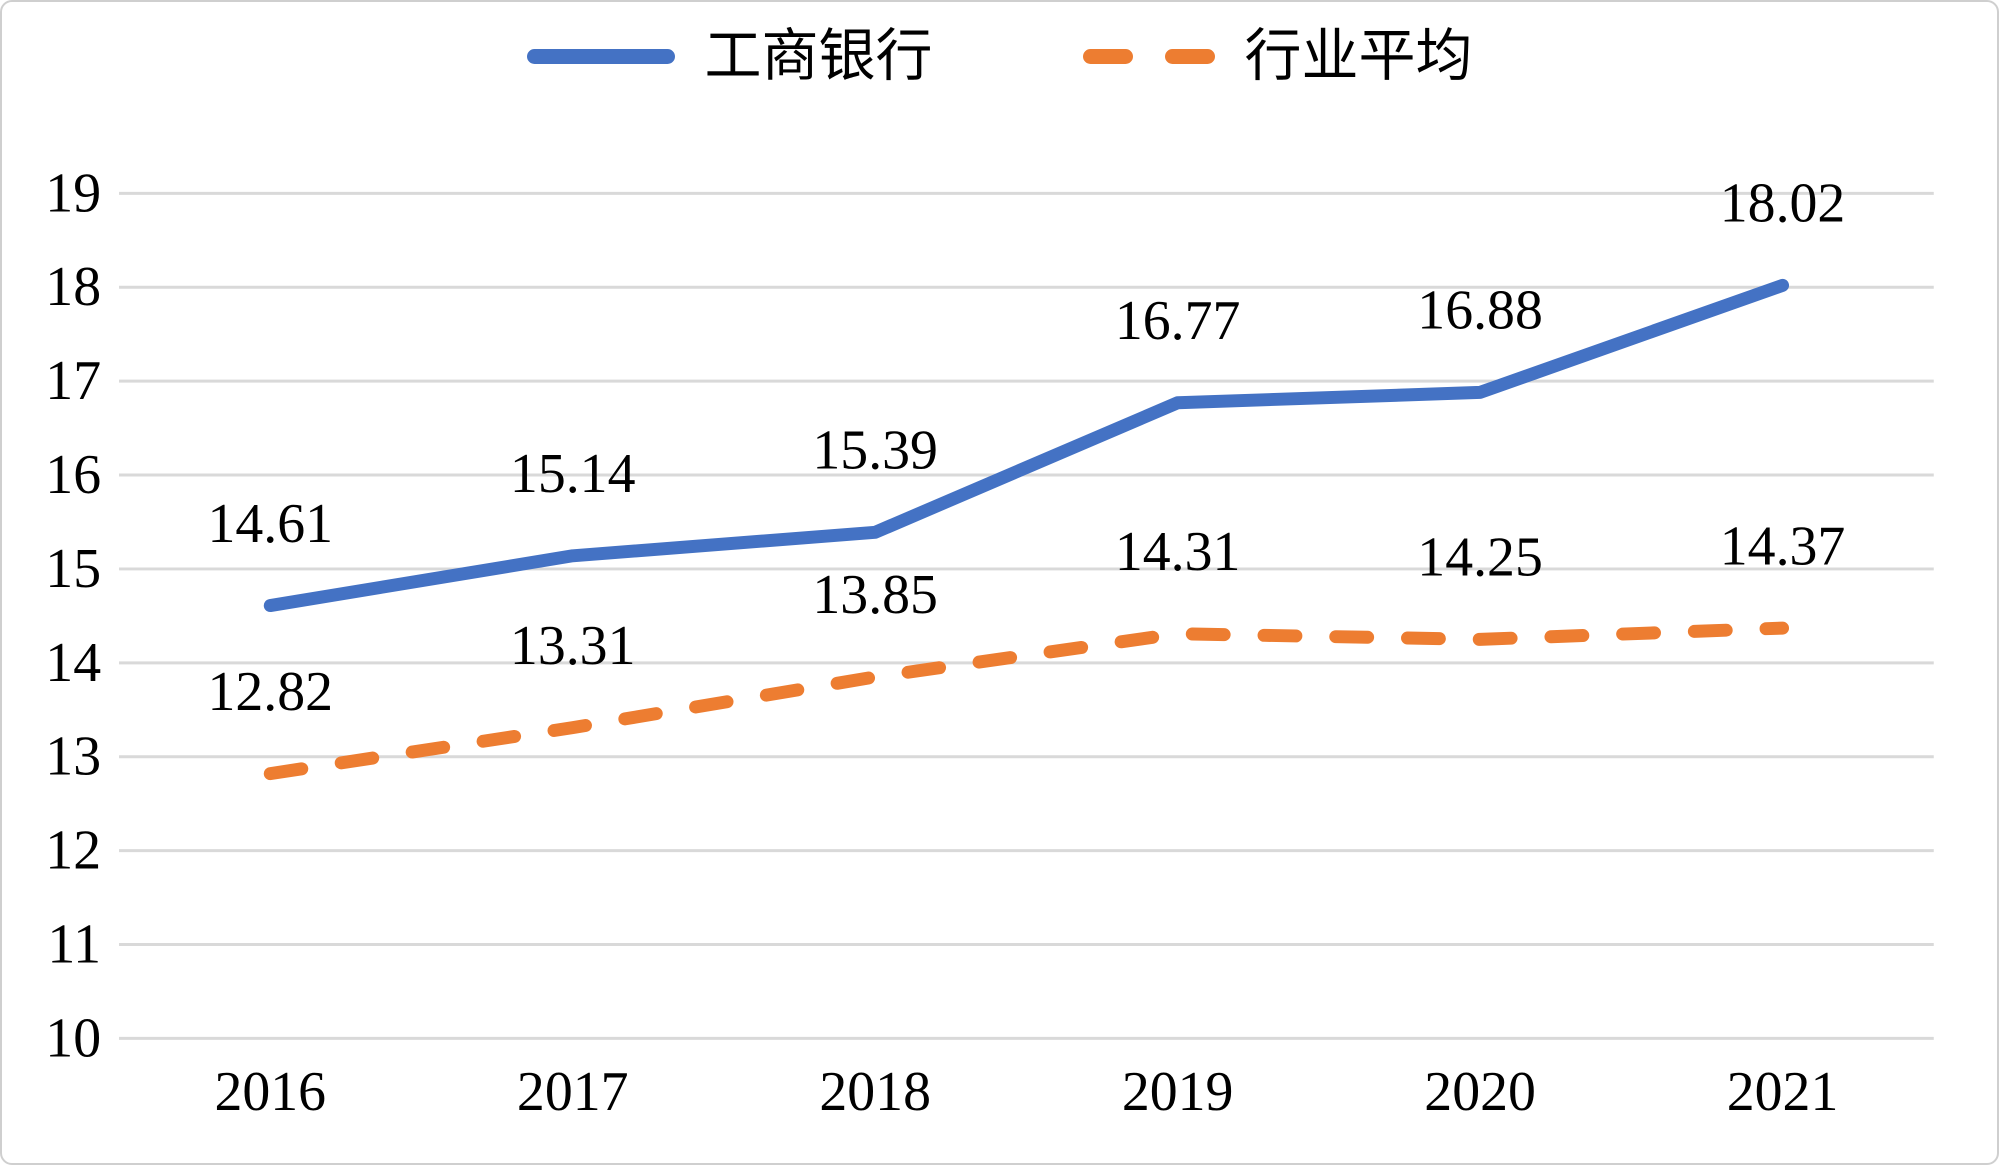 This screenshot has width=1999, height=1165. Describe the element at coordinates (999, 56) in the screenshot. I see `legend: 工商银行 行业平均` at that location.